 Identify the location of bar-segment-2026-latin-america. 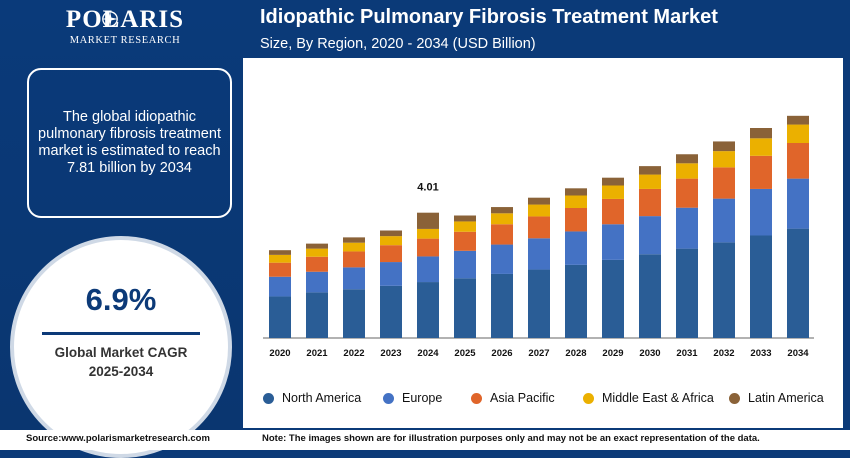
(502, 210).